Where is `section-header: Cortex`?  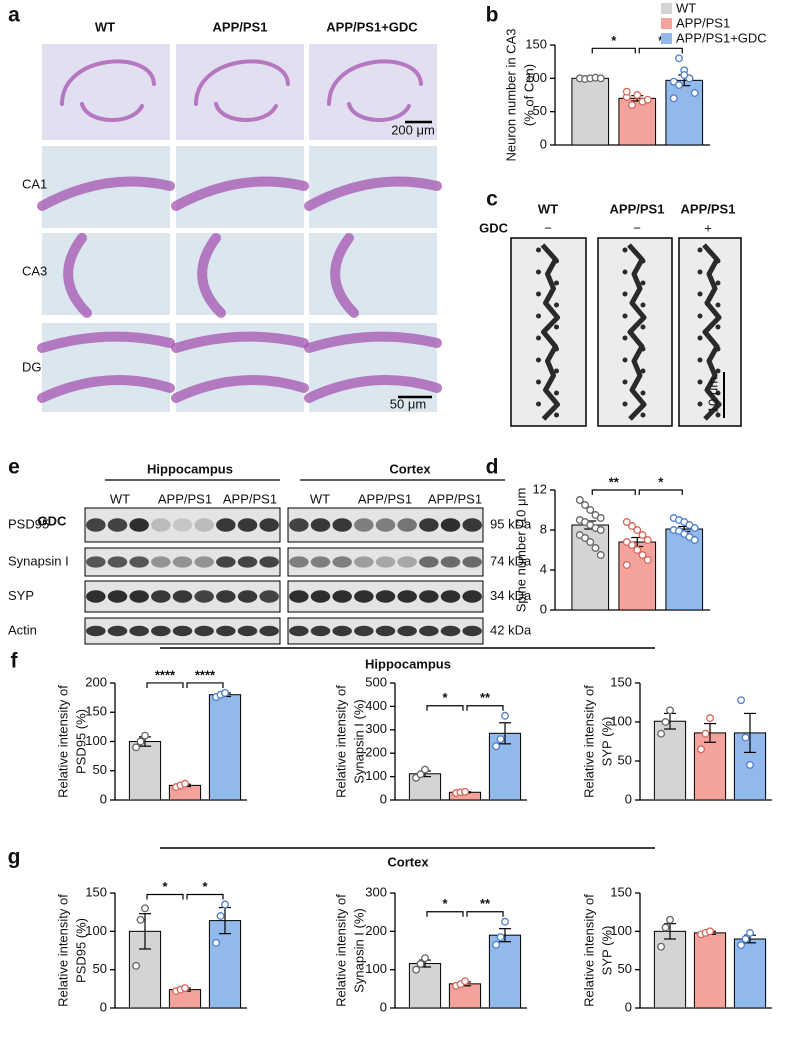 section-header: Cortex is located at coordinates (408, 861).